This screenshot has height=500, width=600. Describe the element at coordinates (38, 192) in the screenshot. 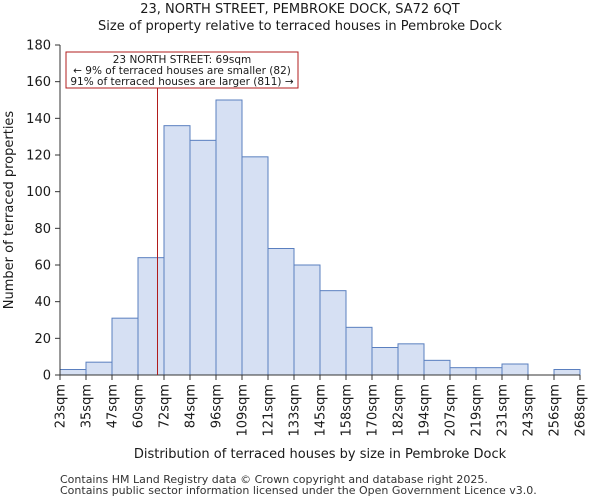

I see `y-tick-label: 100` at that location.